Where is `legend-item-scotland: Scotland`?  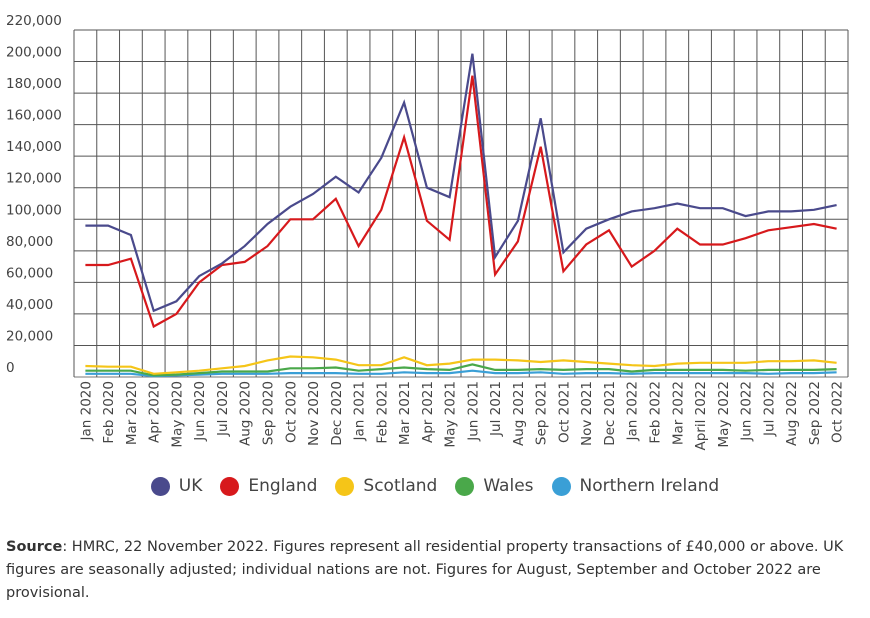
legend-item-scotland: Scotland is located at coordinates (386, 486).